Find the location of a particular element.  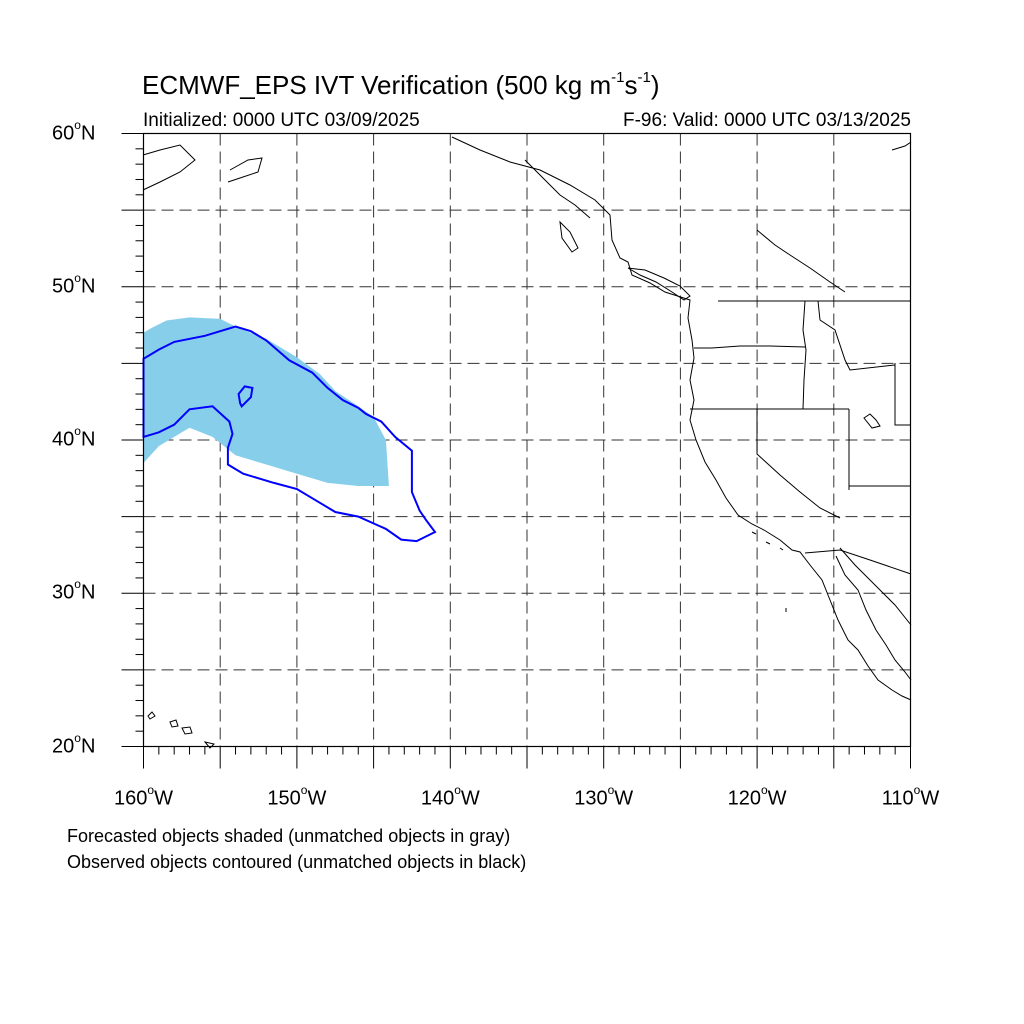

lon-label: 130oW is located at coordinates (604, 796).